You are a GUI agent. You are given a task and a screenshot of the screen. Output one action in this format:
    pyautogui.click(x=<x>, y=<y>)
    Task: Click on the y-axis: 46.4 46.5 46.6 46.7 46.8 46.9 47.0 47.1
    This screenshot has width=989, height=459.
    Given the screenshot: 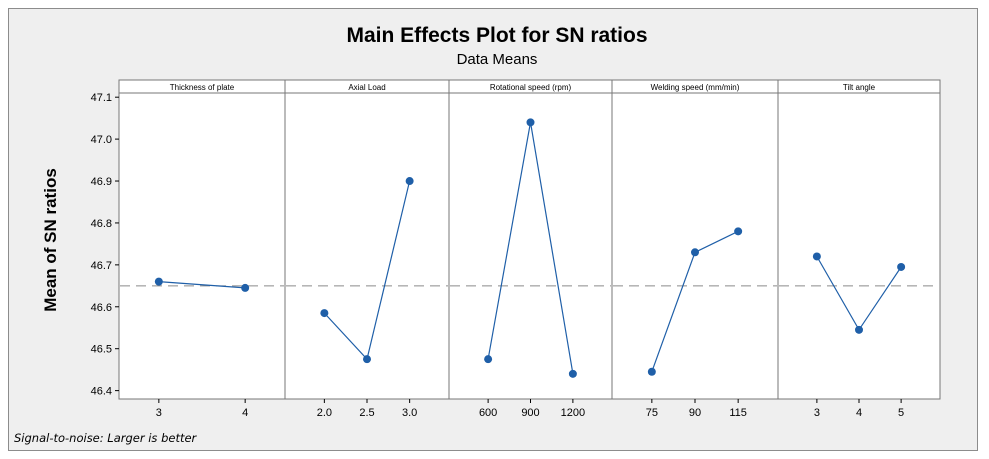 What is the action you would take?
    pyautogui.click(x=105, y=245)
    